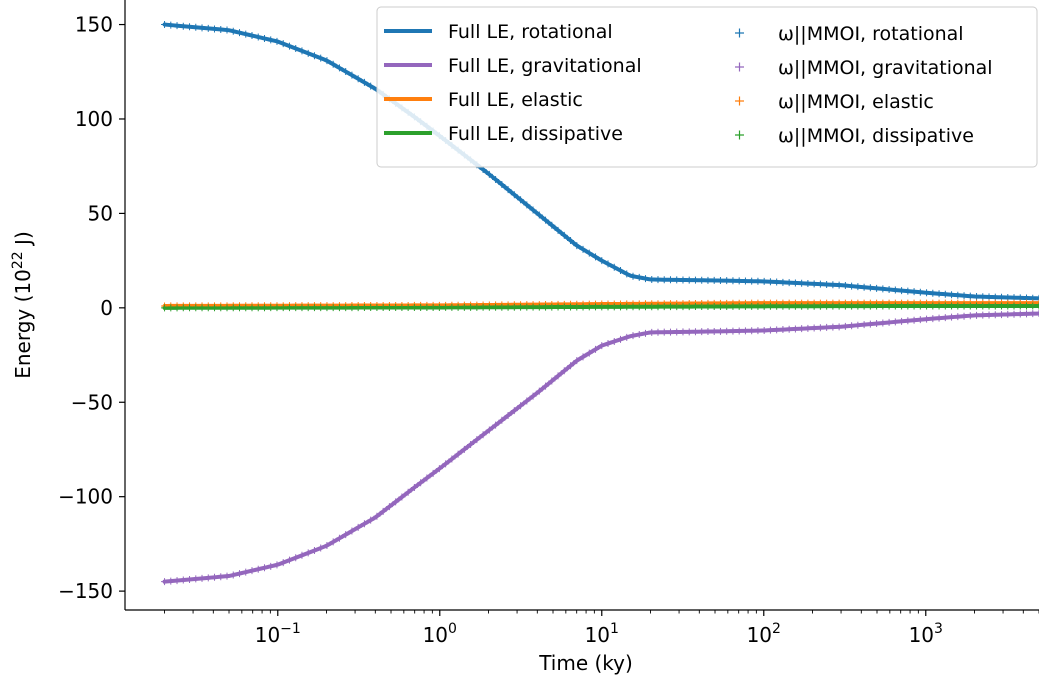  I want to click on legend-entry-full-le-rotational: Full LE, rotational, so click(498, 32).